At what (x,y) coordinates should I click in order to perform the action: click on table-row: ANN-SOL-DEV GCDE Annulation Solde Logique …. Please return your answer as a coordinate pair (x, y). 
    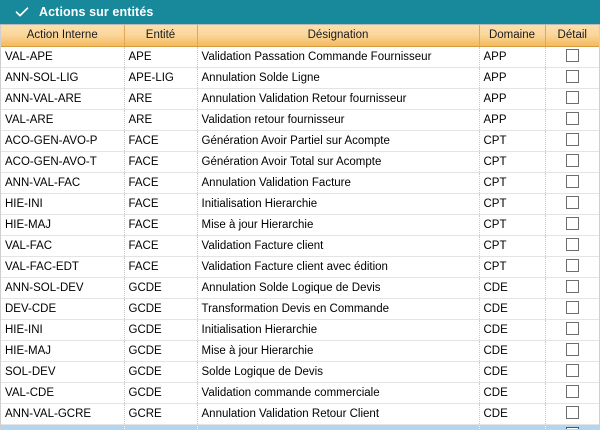
    Looking at the image, I should click on (300, 288).